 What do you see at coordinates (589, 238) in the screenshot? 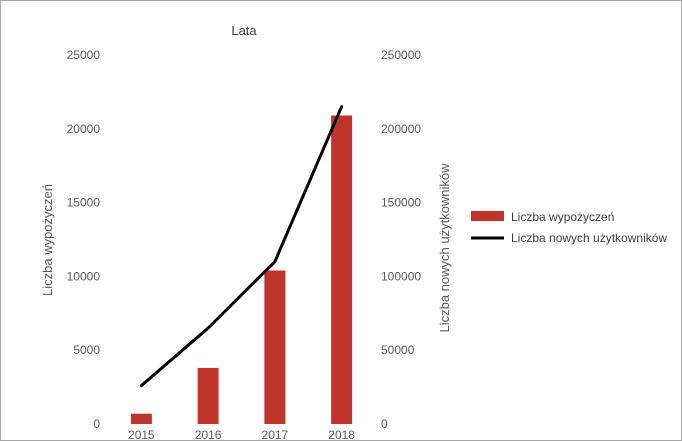
I see `legend-label-line: Liczba nowych użytkowników` at bounding box center [589, 238].